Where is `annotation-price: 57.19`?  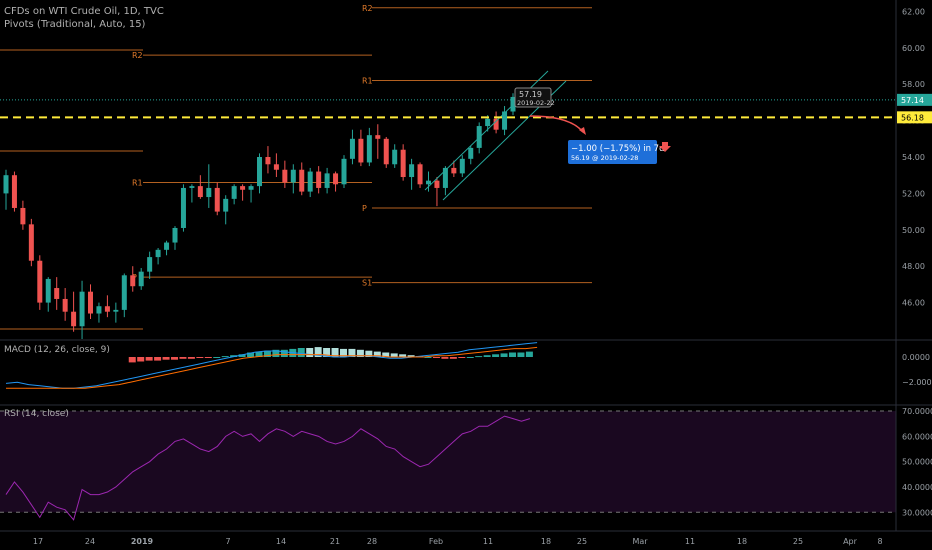
annotation-price: 57.19 is located at coordinates (530, 94).